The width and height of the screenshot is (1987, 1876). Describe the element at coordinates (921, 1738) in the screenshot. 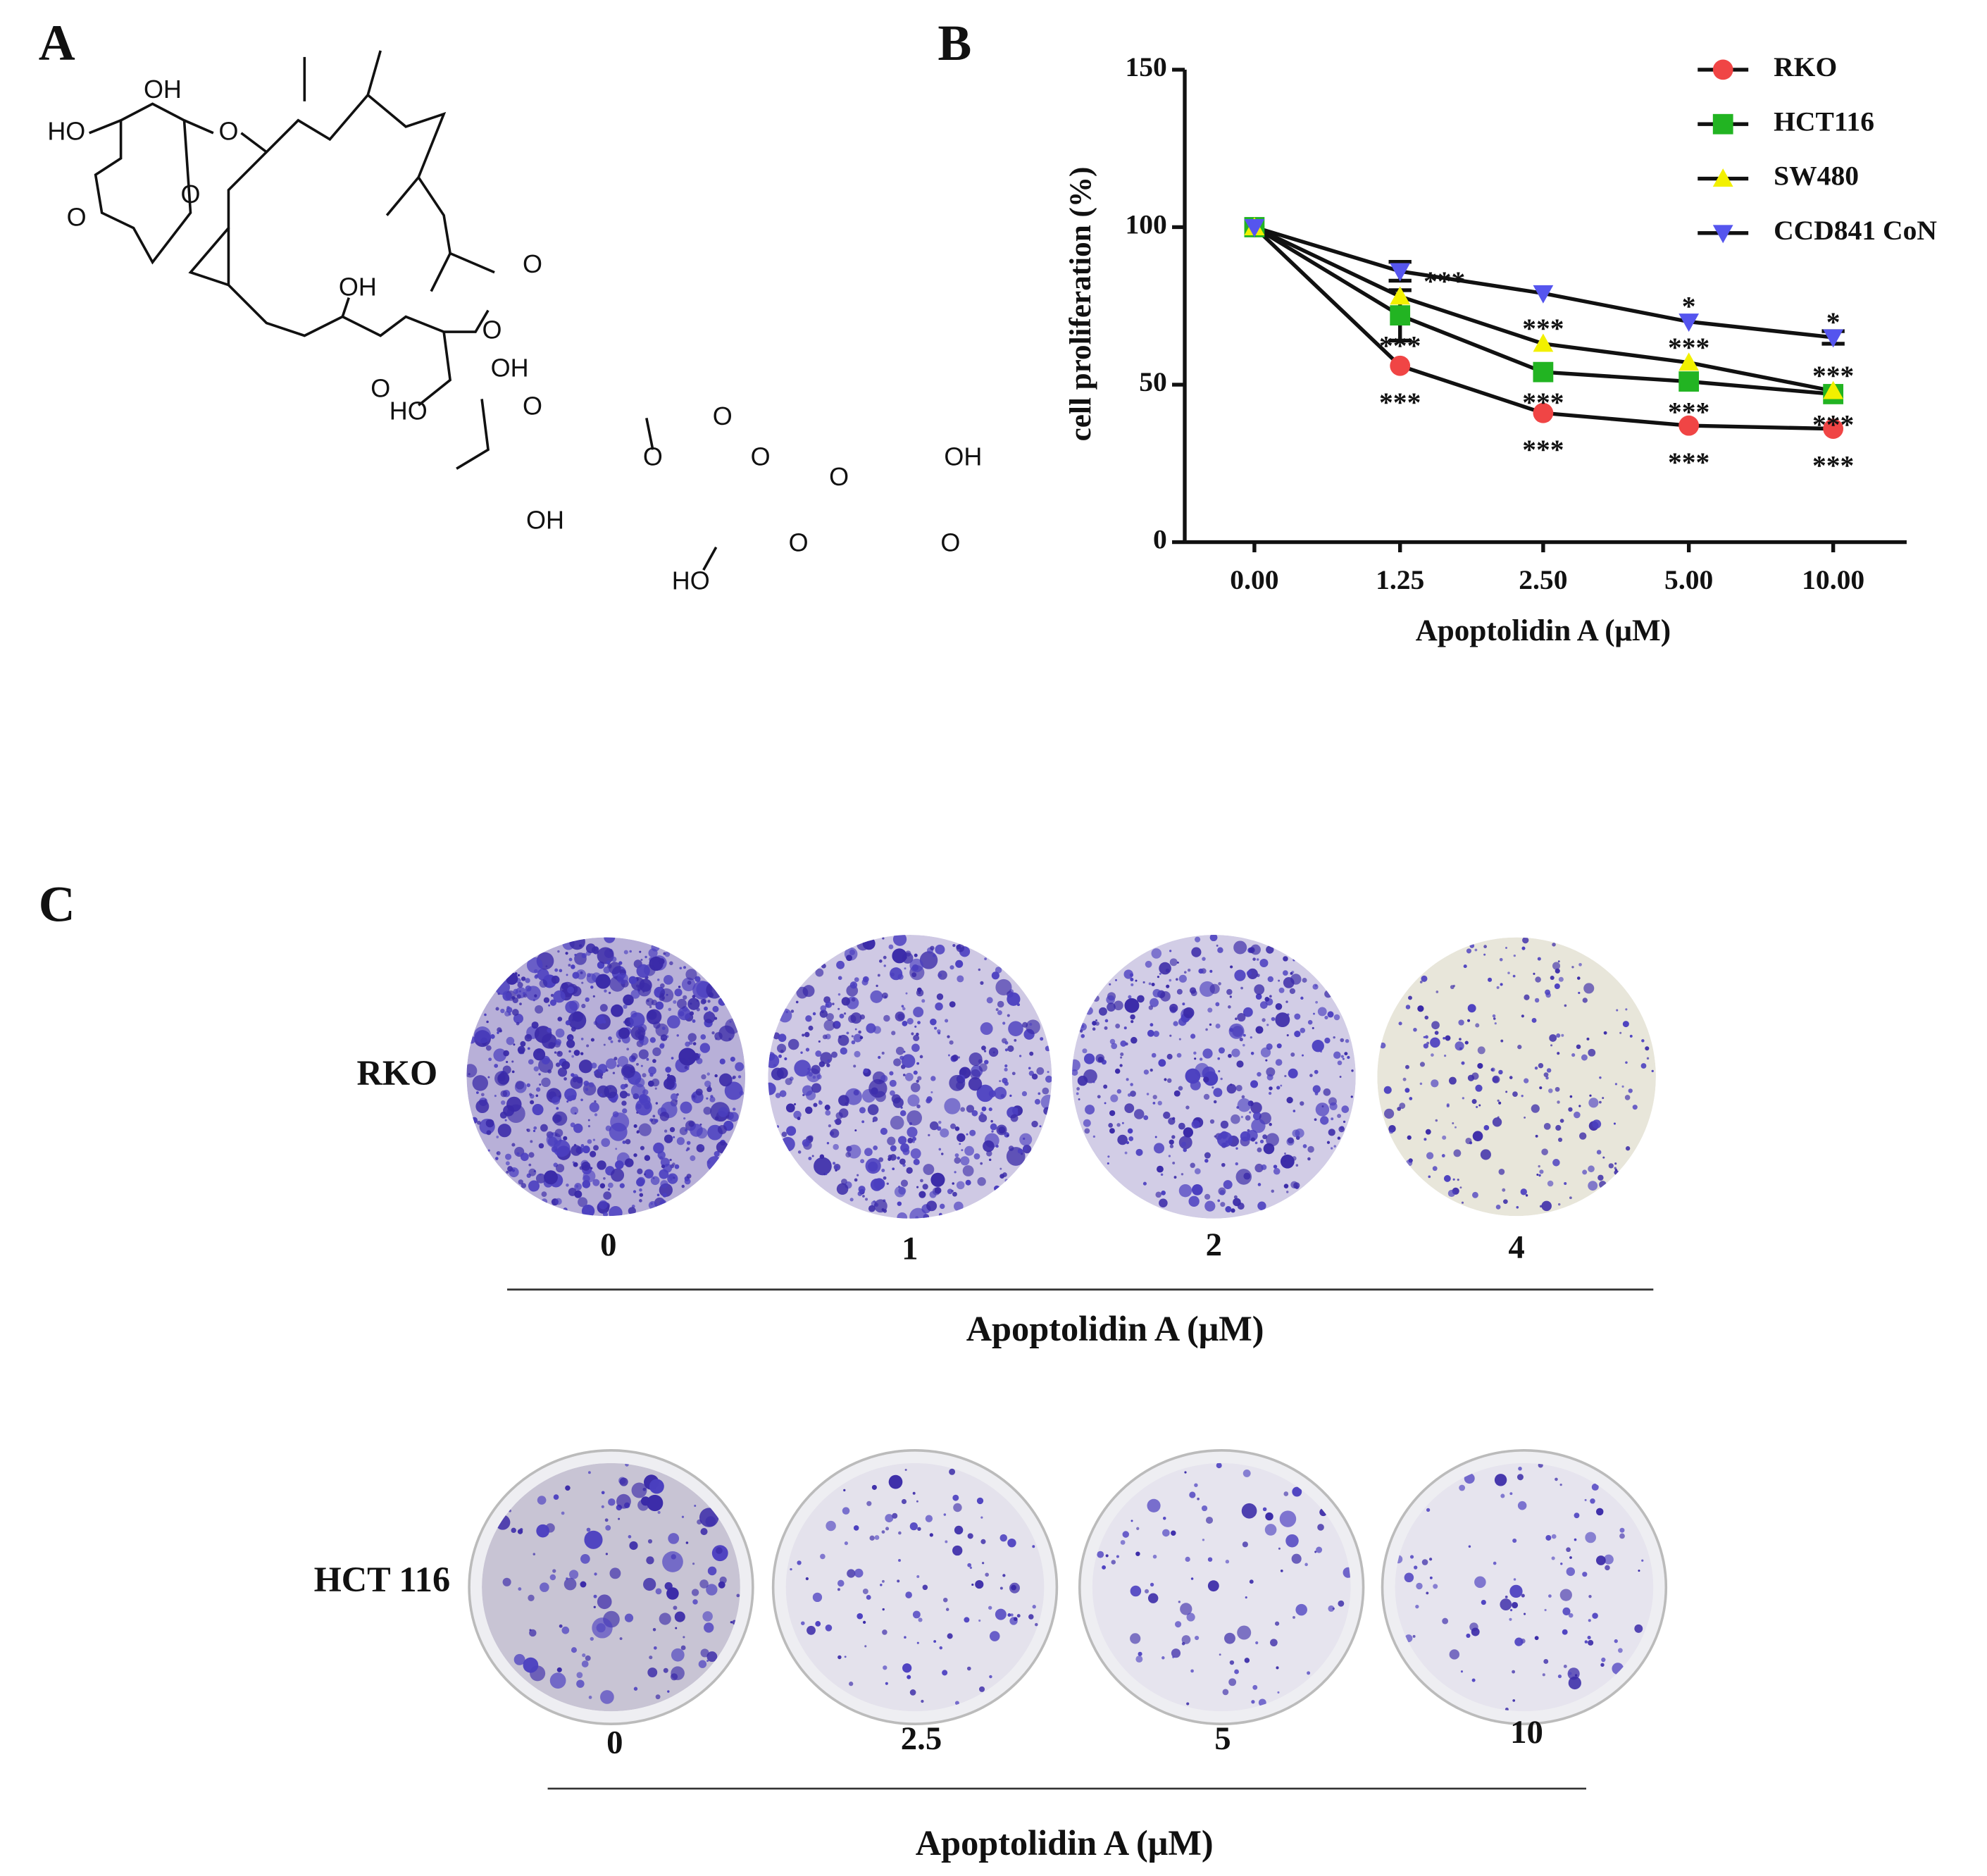

I see `dose-label: 2.5` at that location.